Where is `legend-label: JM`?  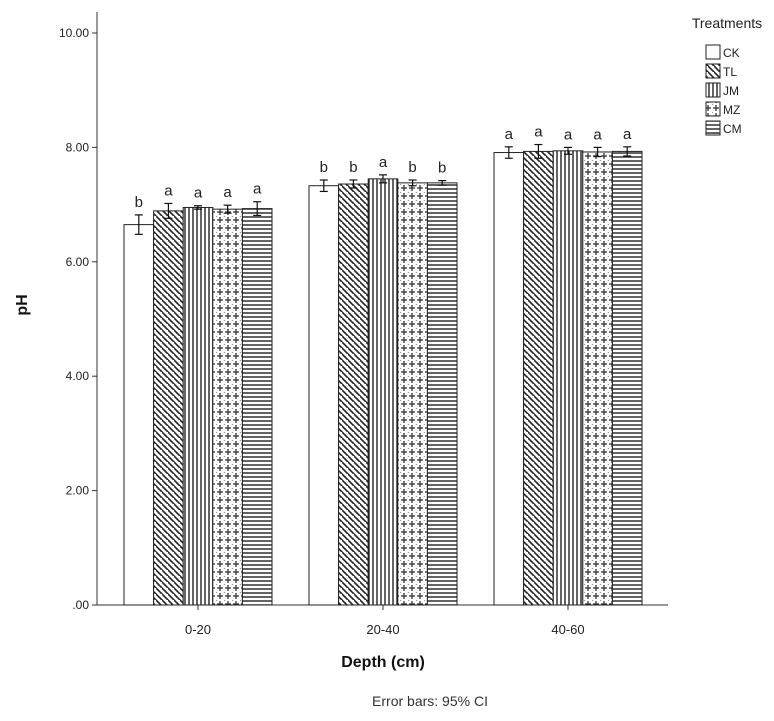 legend-label: JM is located at coordinates (731, 91).